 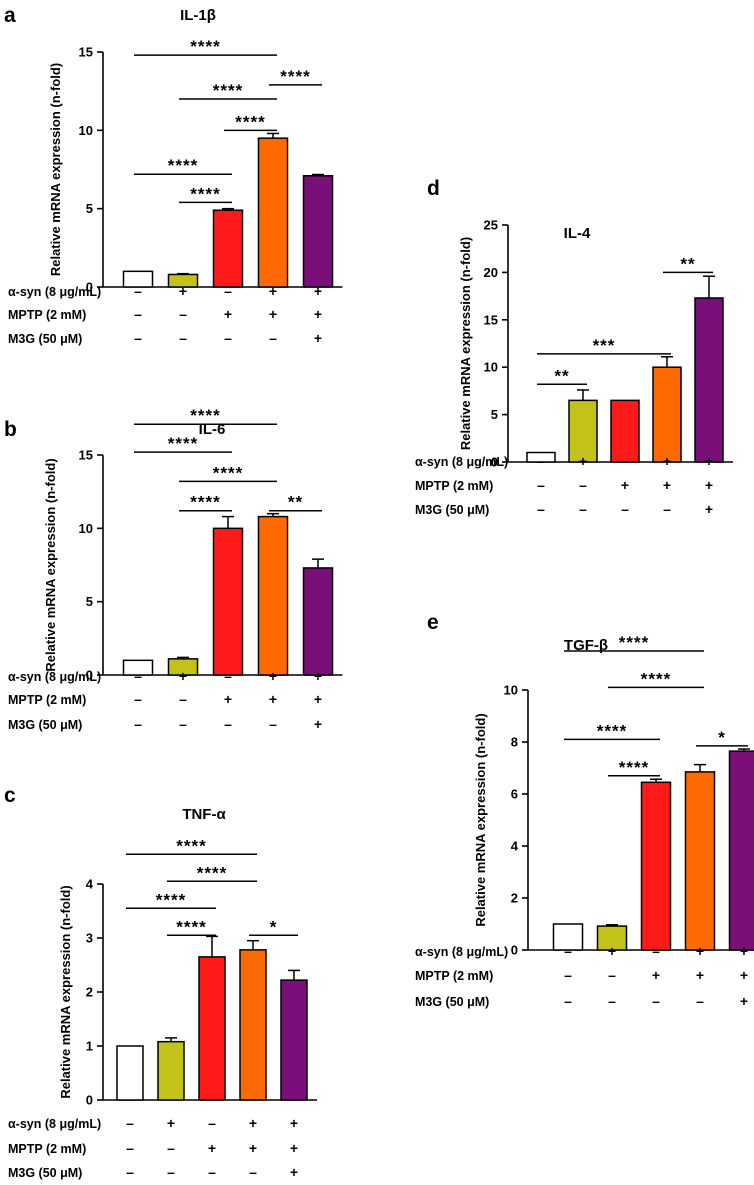 I want to click on y-tick-label: 1, so click(x=89, y=1046).